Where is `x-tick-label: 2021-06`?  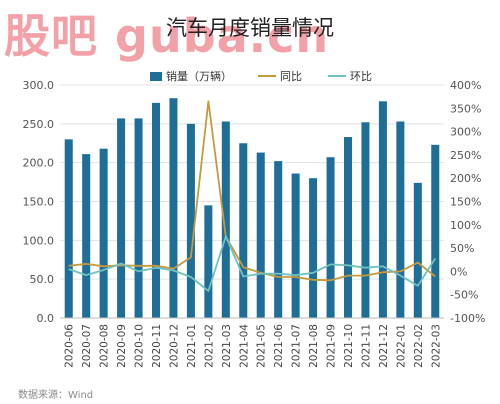
x-tick-label: 2021-06 is located at coordinates (279, 346).